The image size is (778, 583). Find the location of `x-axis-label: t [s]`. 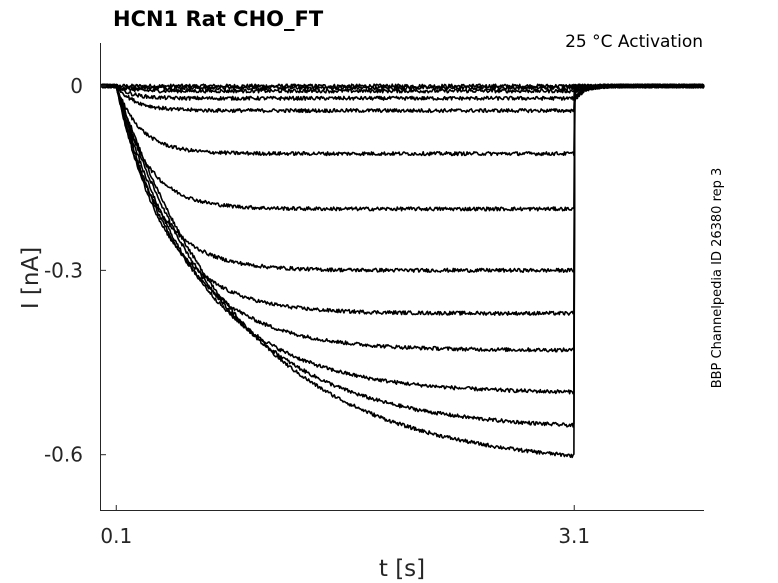

x-axis-label: t [s] is located at coordinates (402, 569).